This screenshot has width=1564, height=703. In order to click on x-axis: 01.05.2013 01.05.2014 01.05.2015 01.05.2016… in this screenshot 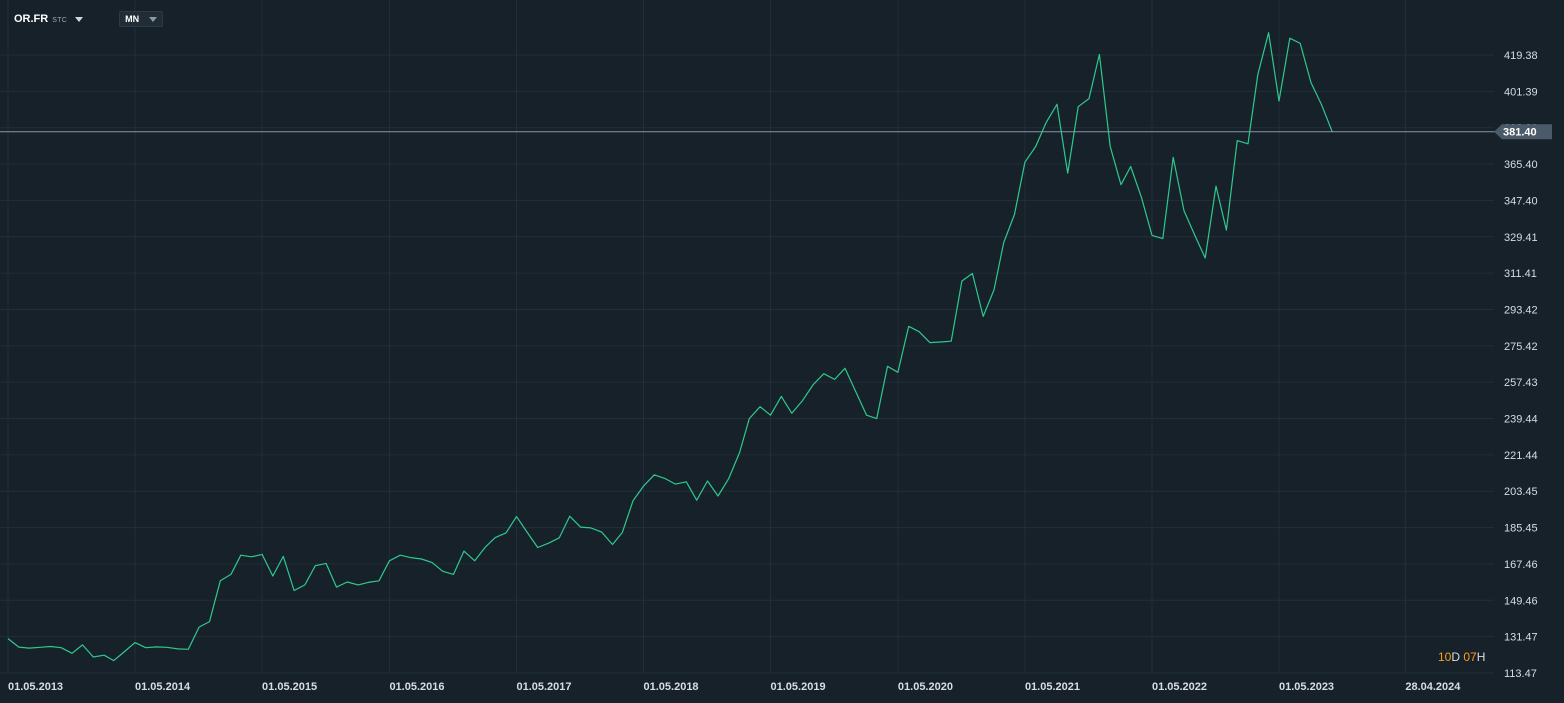, I will do `click(734, 687)`.